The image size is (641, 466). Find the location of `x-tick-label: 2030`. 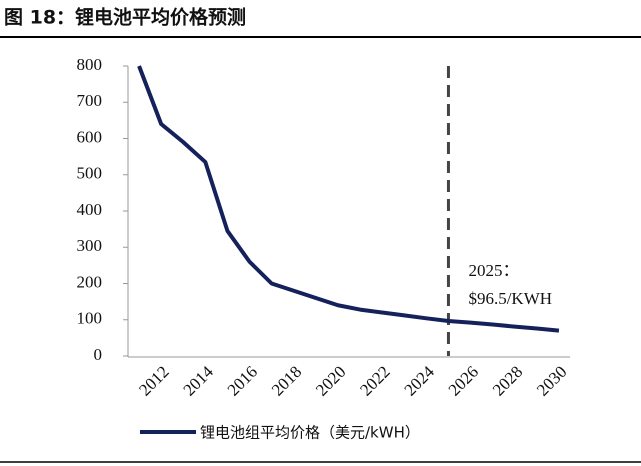

x-tick-label: 2030 is located at coordinates (551, 380).